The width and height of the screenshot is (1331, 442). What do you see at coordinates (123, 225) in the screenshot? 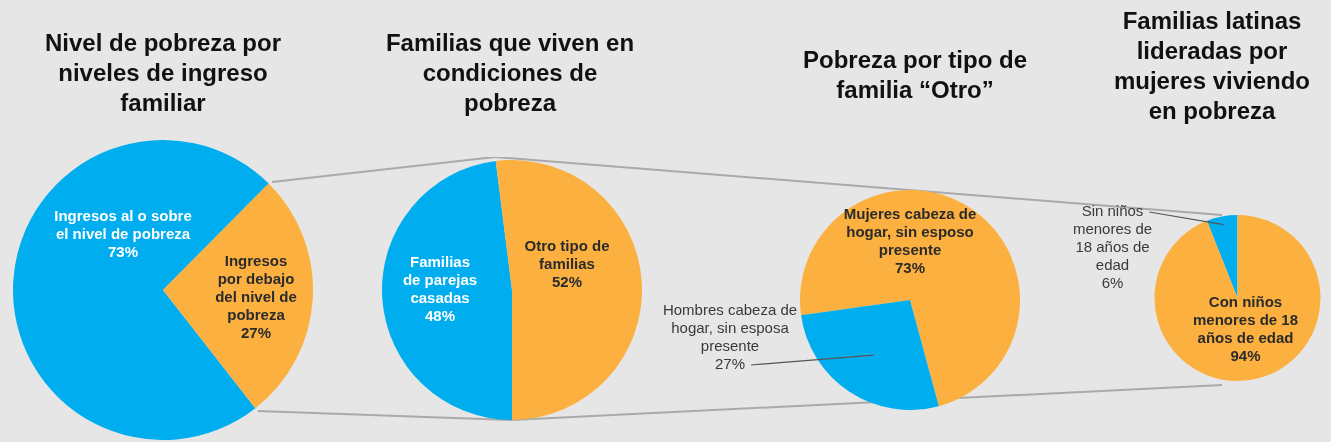
I see `slice-label: Ingresos al o sobre el nivel de pobreza` at bounding box center [123, 225].